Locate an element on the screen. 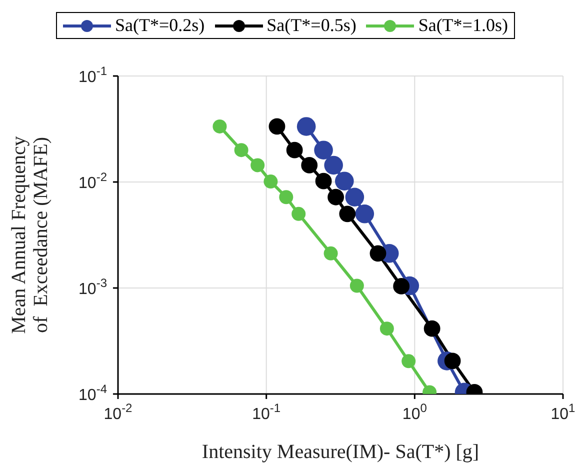  legend-label: Sa(T*=0.2s) is located at coordinates (160, 25).